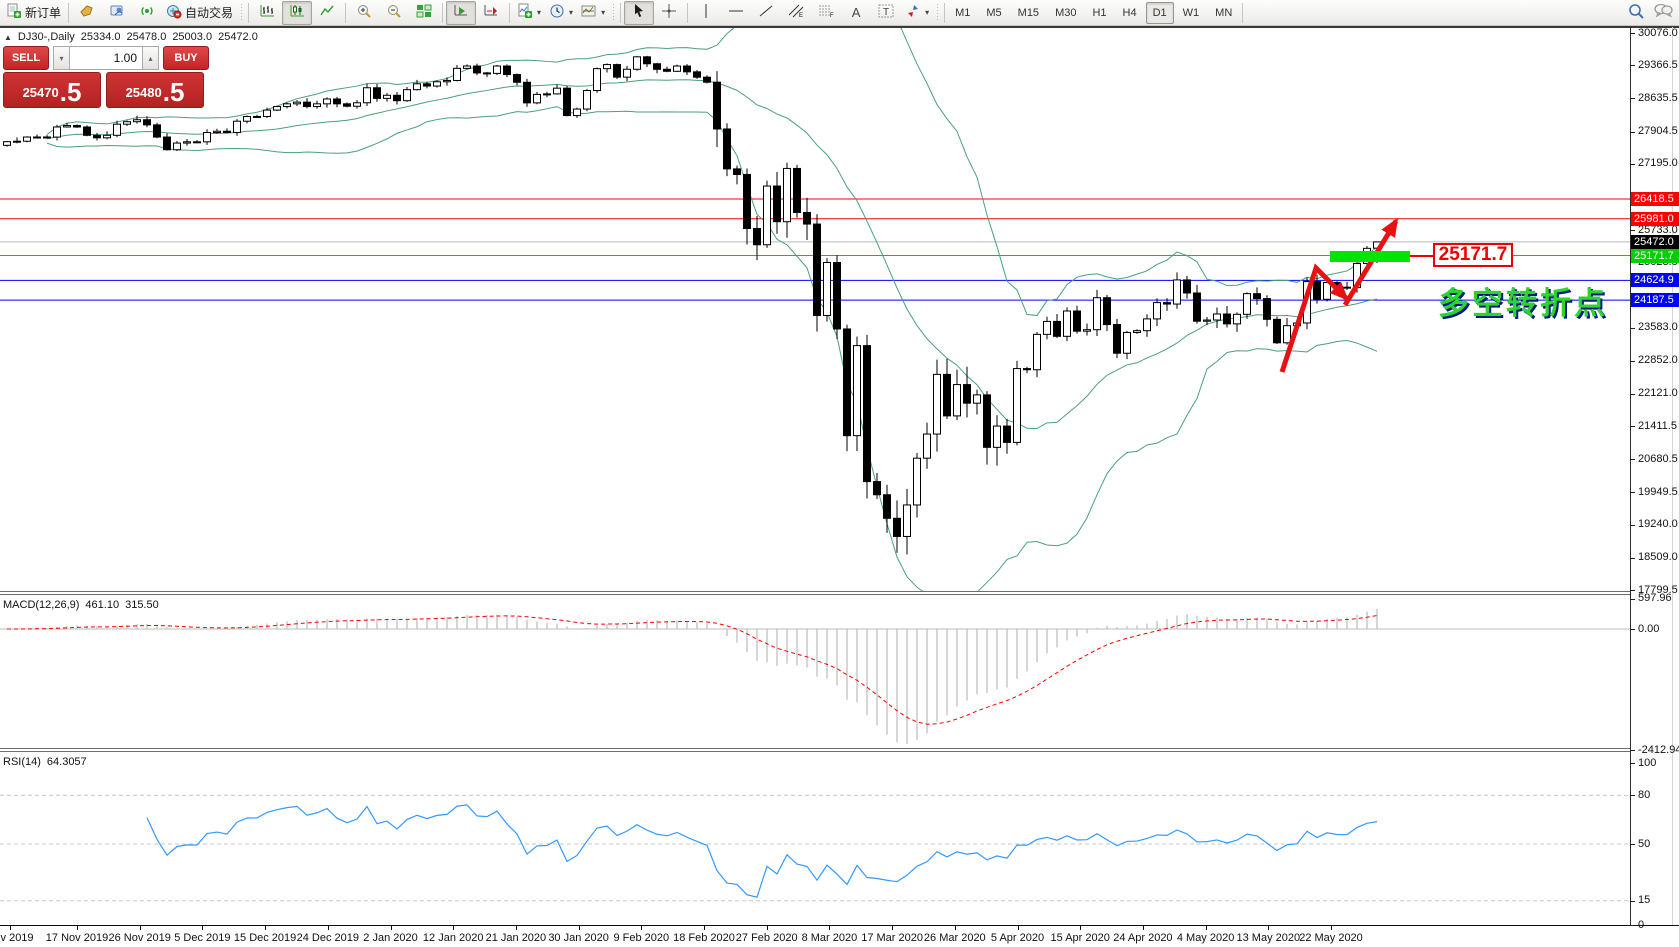 This screenshot has height=947, width=1679. Describe the element at coordinates (1099, 12) in the screenshot. I see `timeframe-H1: H1` at that location.